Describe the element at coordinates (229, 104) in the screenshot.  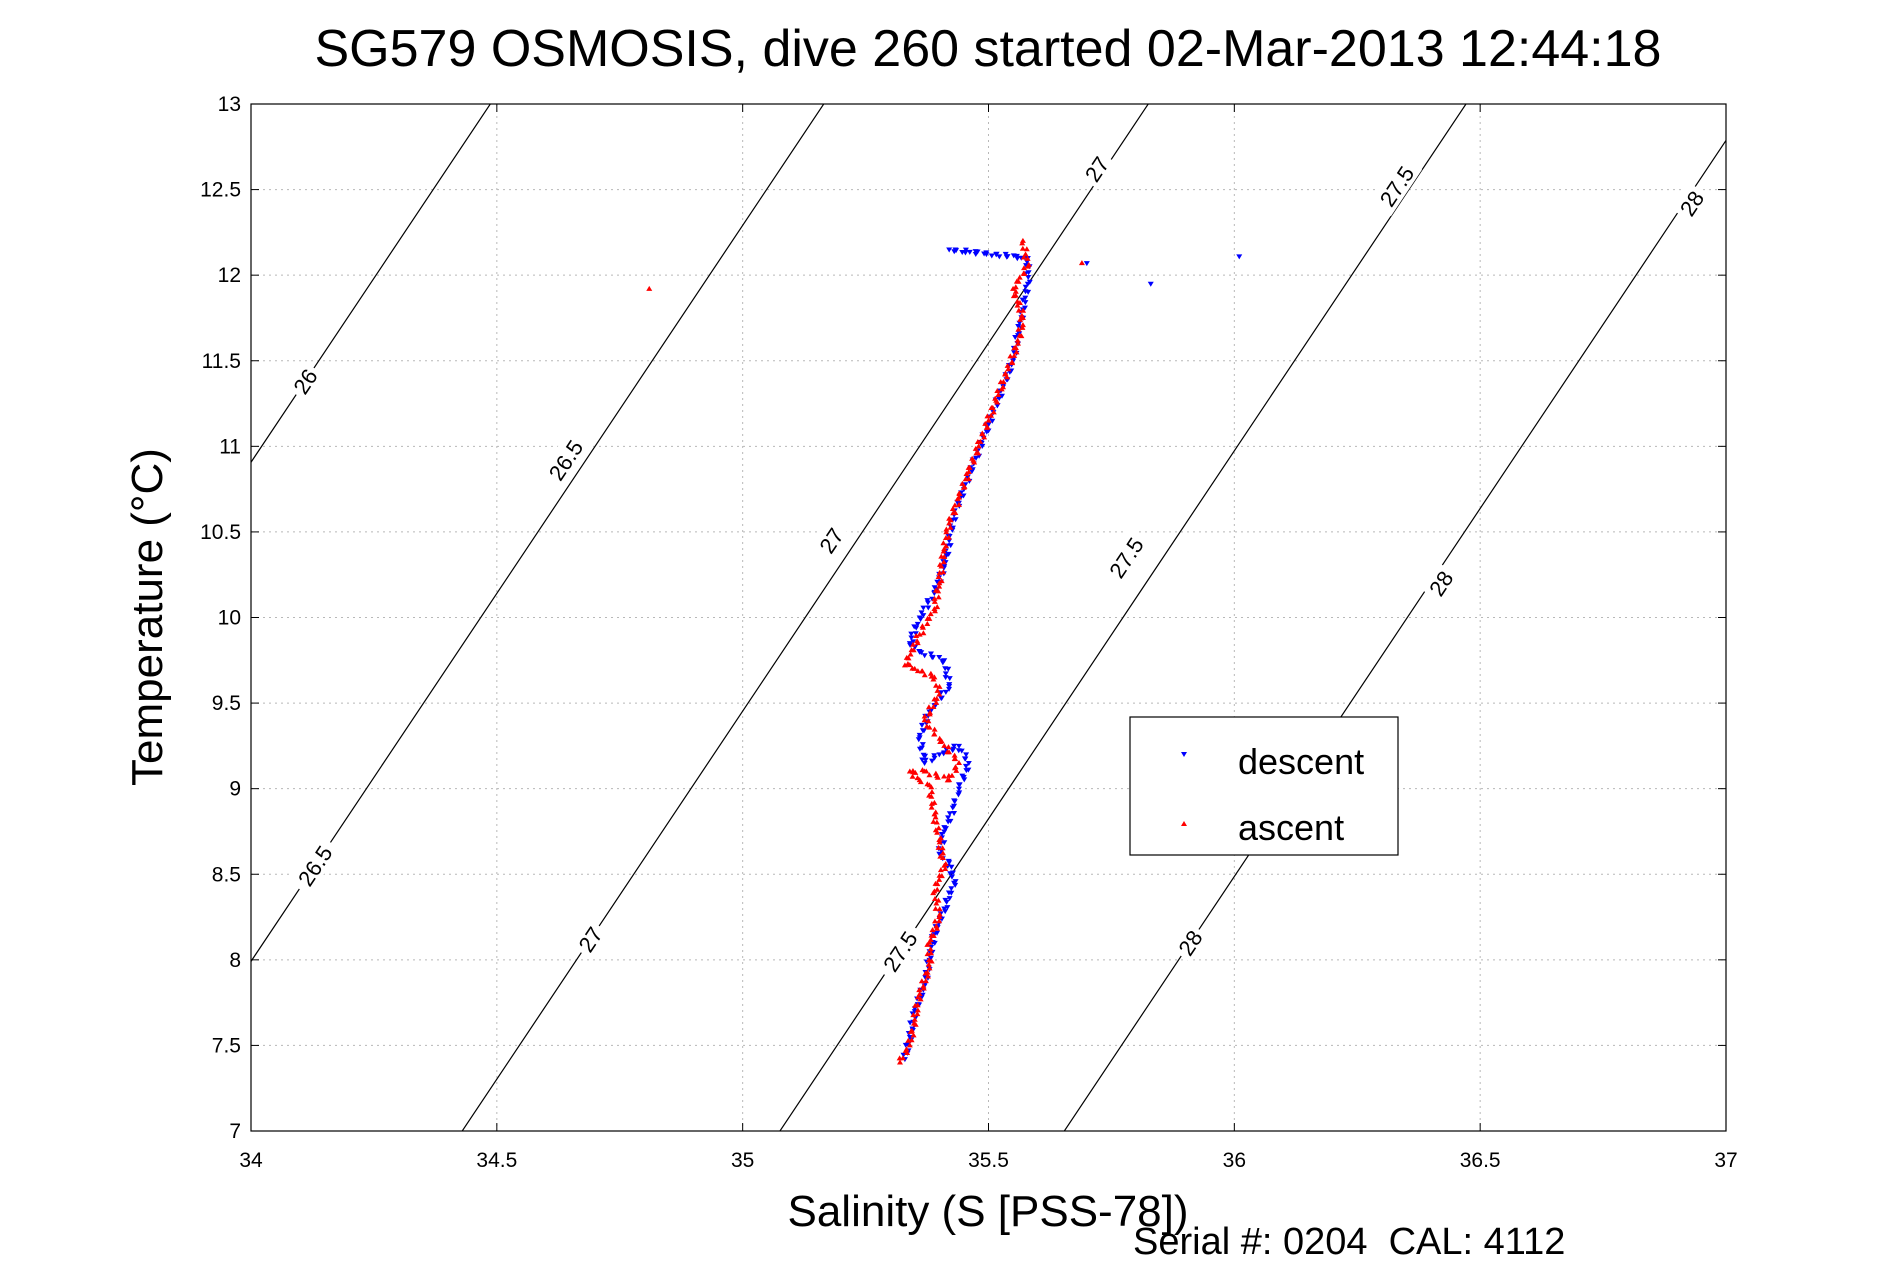
I see `y-tick-label: 13` at that location.